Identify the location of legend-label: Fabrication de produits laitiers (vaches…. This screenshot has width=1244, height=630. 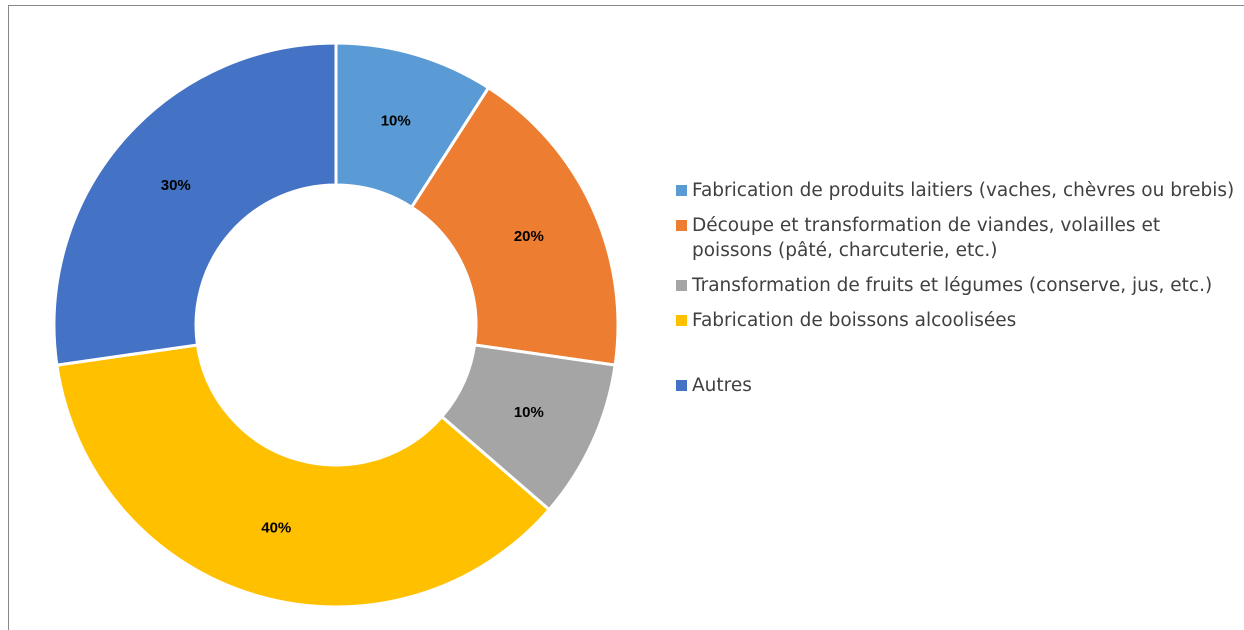
(963, 190).